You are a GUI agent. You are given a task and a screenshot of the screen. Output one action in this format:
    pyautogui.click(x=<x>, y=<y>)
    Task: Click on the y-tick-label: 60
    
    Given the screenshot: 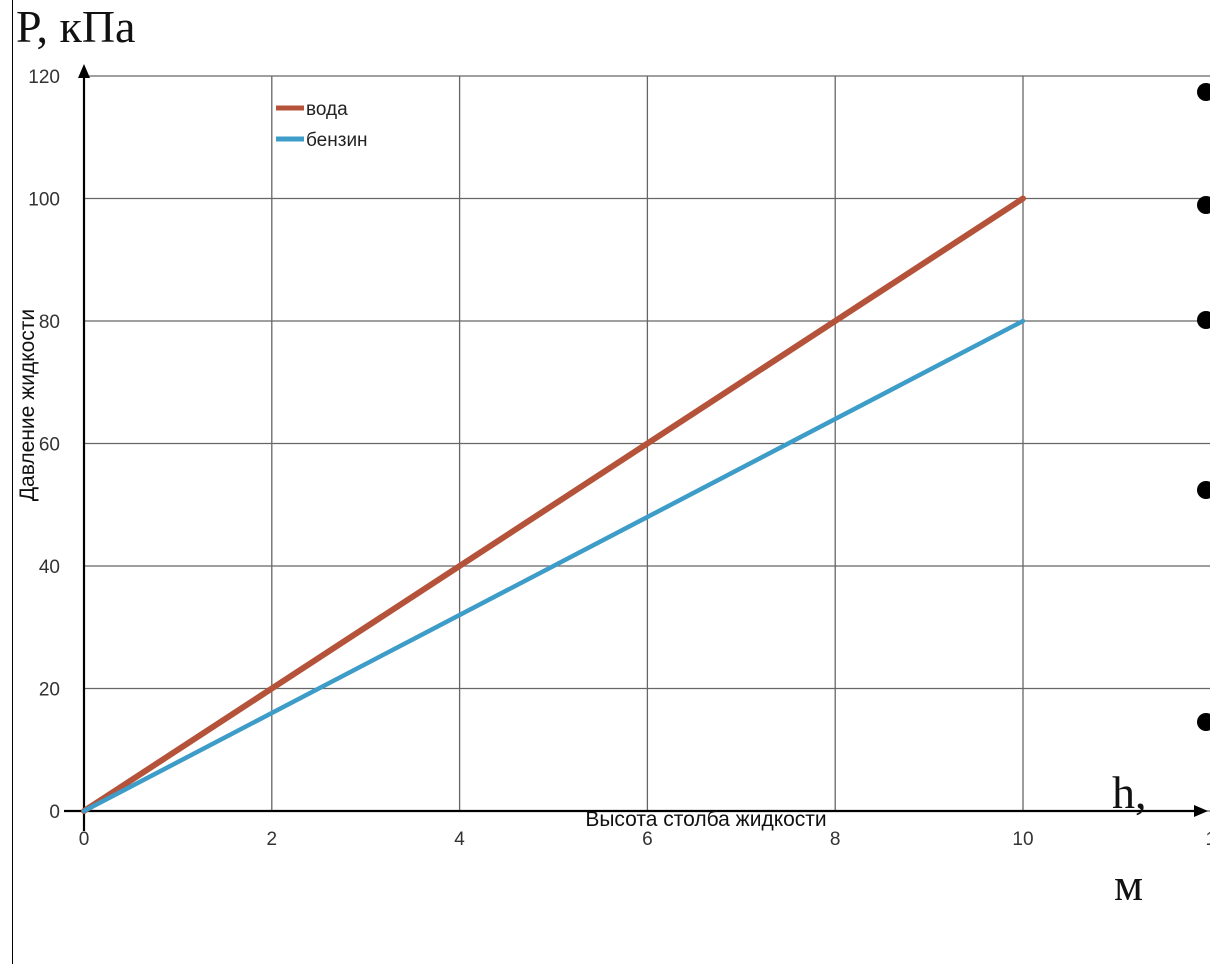 What is the action you would take?
    pyautogui.click(x=49, y=445)
    